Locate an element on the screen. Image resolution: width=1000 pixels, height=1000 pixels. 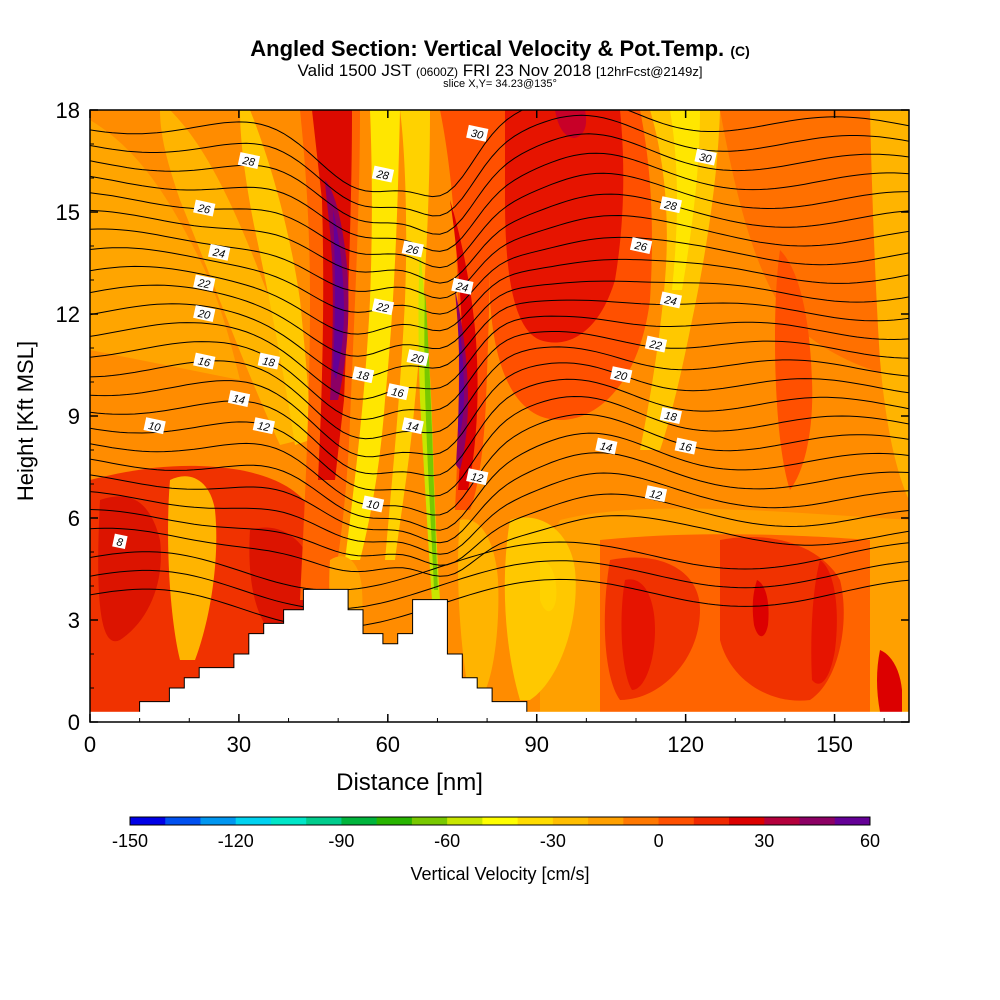
subtitle-zulu: (0600Z) is located at coordinates (437, 72).